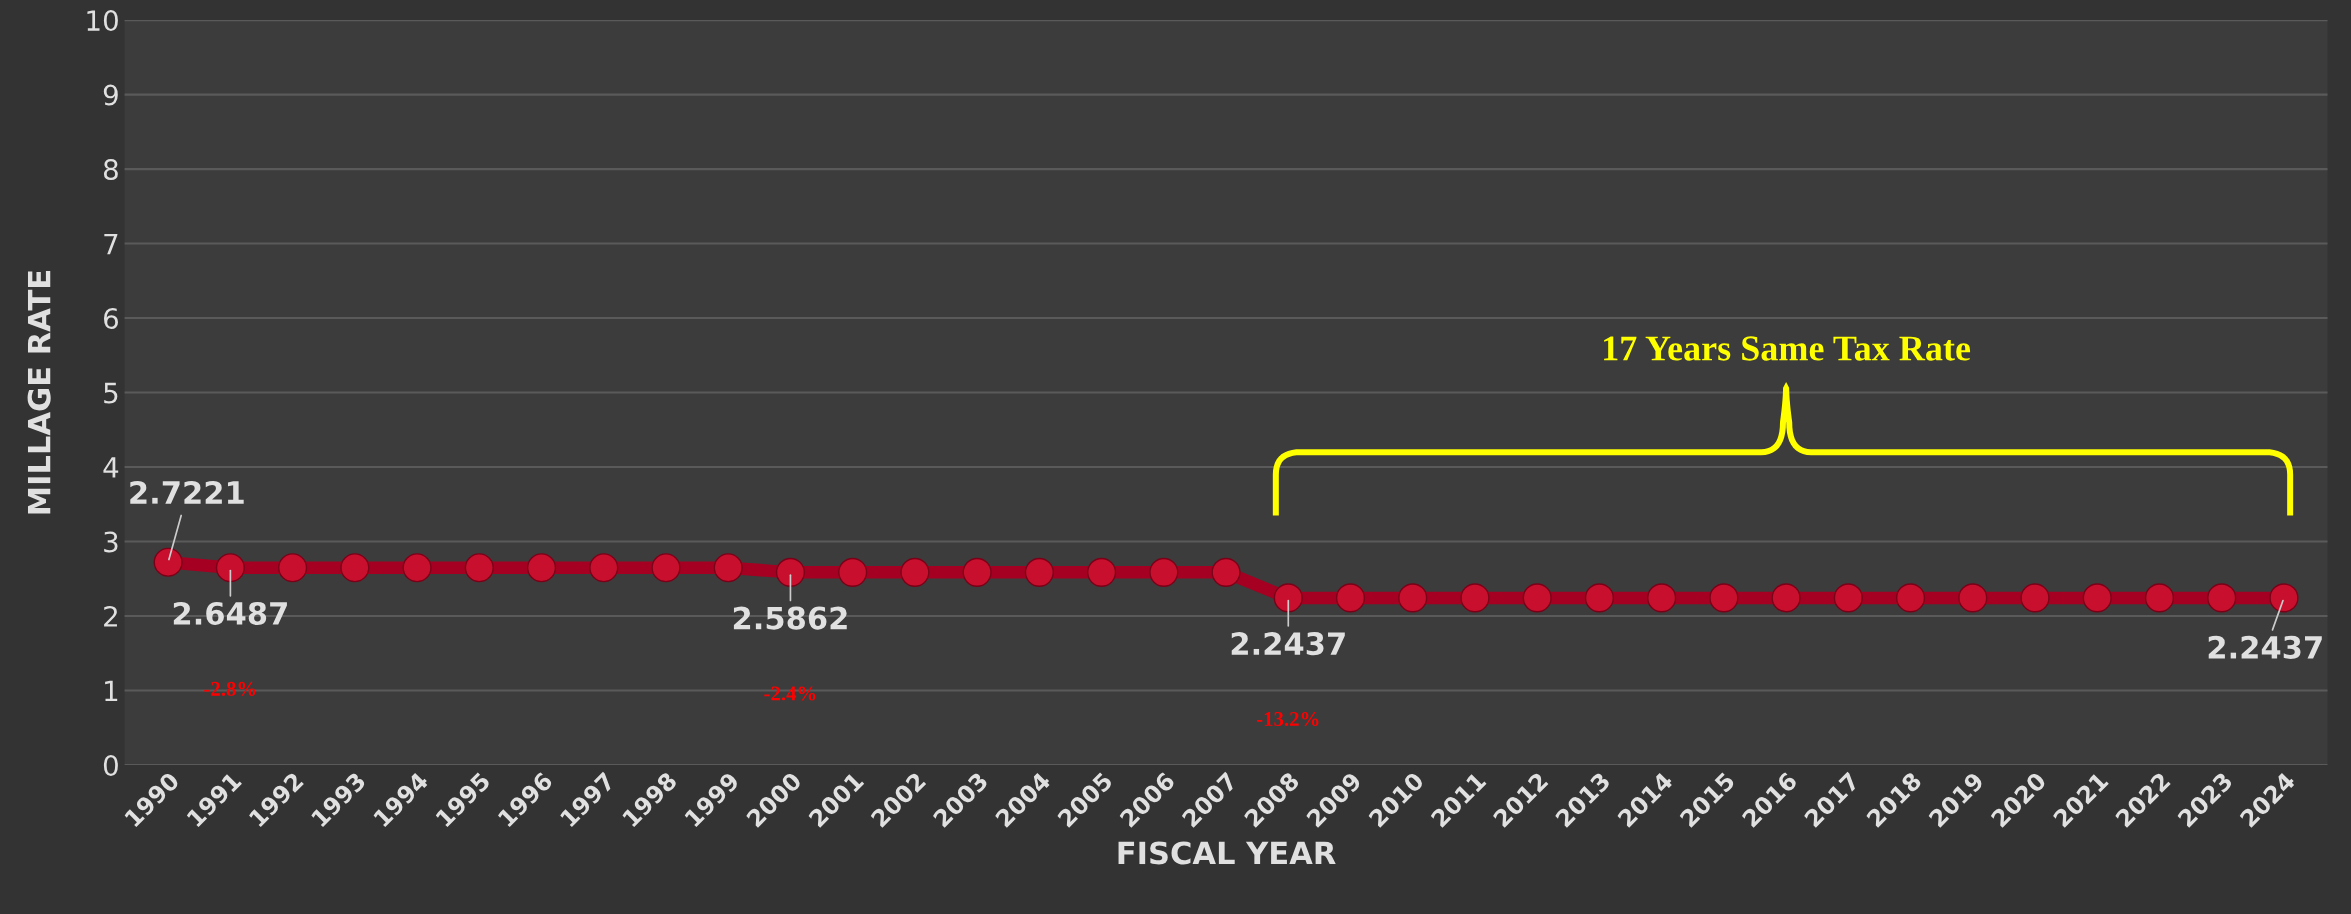  What do you see at coordinates (1227, 853) in the screenshot?
I see `x-axis-title: FISCAL YEAR` at bounding box center [1227, 853].